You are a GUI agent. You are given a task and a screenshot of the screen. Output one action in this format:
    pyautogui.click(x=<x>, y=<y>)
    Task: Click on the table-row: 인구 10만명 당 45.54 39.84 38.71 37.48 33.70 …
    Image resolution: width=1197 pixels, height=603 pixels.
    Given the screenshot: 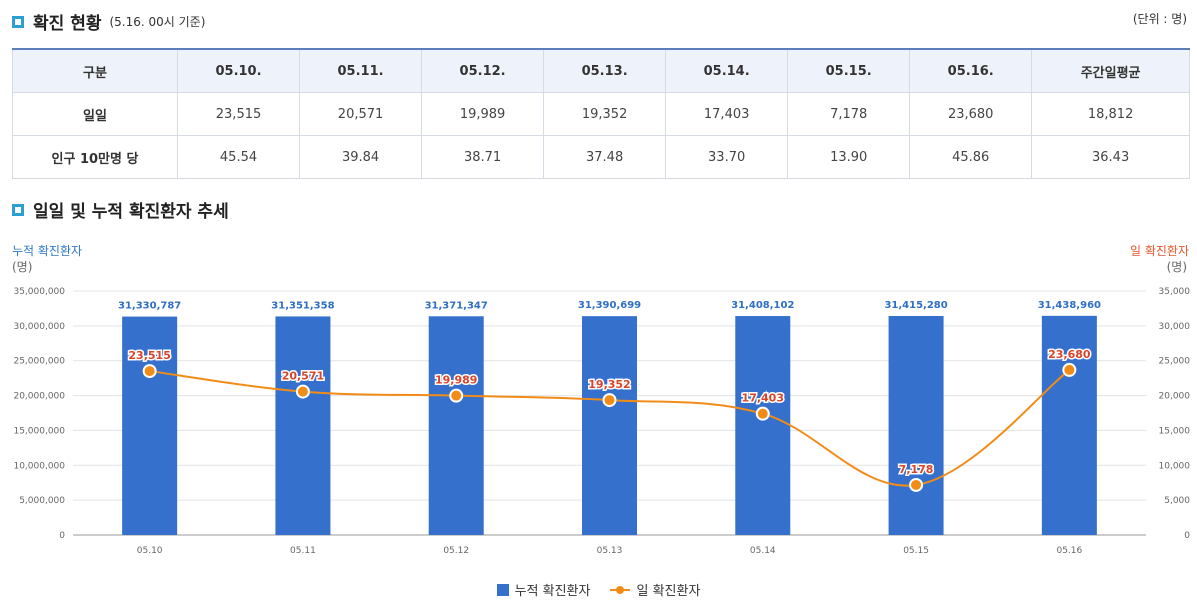 What is the action you would take?
    pyautogui.click(x=601, y=157)
    